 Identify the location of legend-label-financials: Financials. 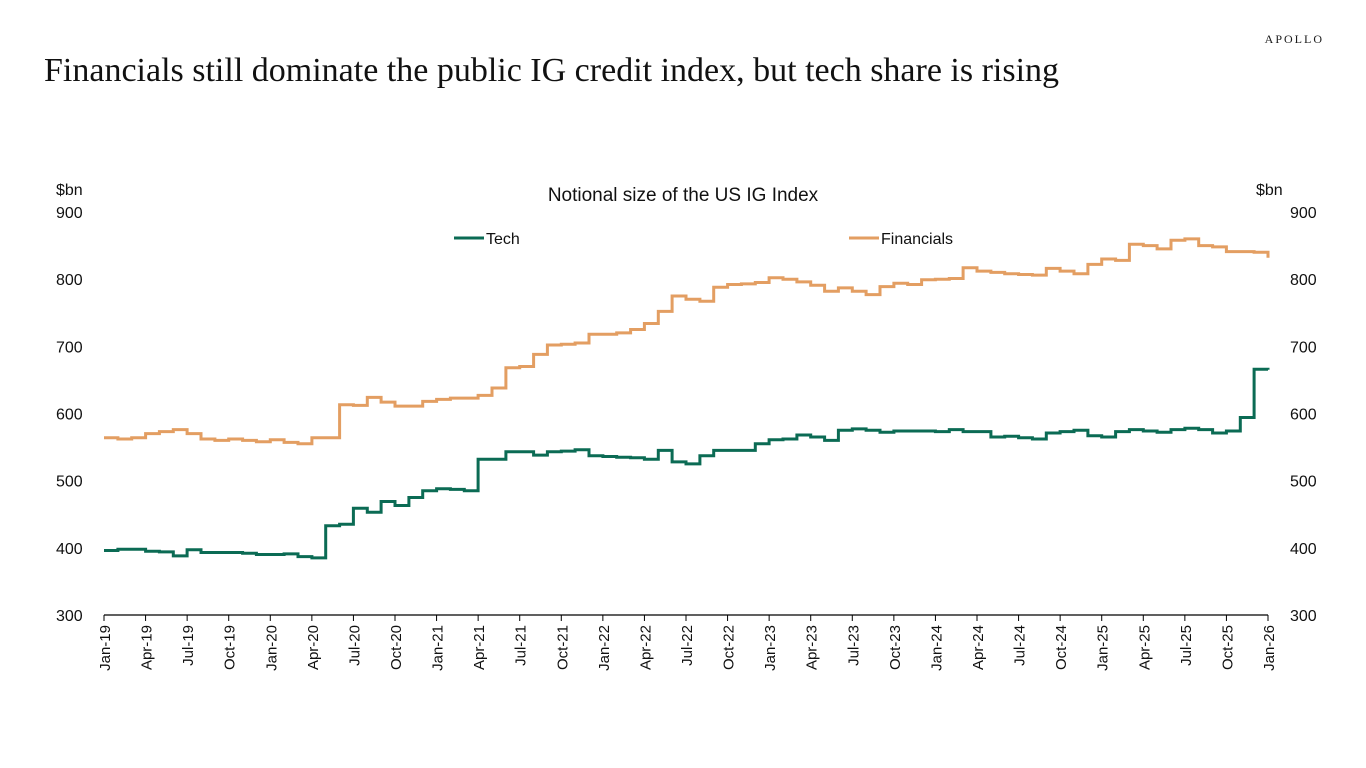
(917, 239).